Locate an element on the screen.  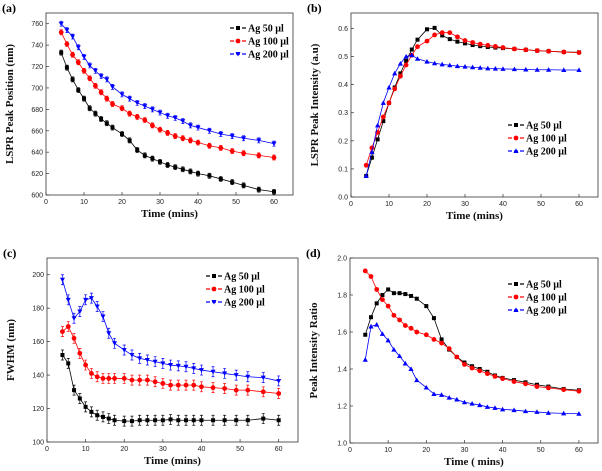
legend-entry: Ag 200 µl is located at coordinates (259, 55).